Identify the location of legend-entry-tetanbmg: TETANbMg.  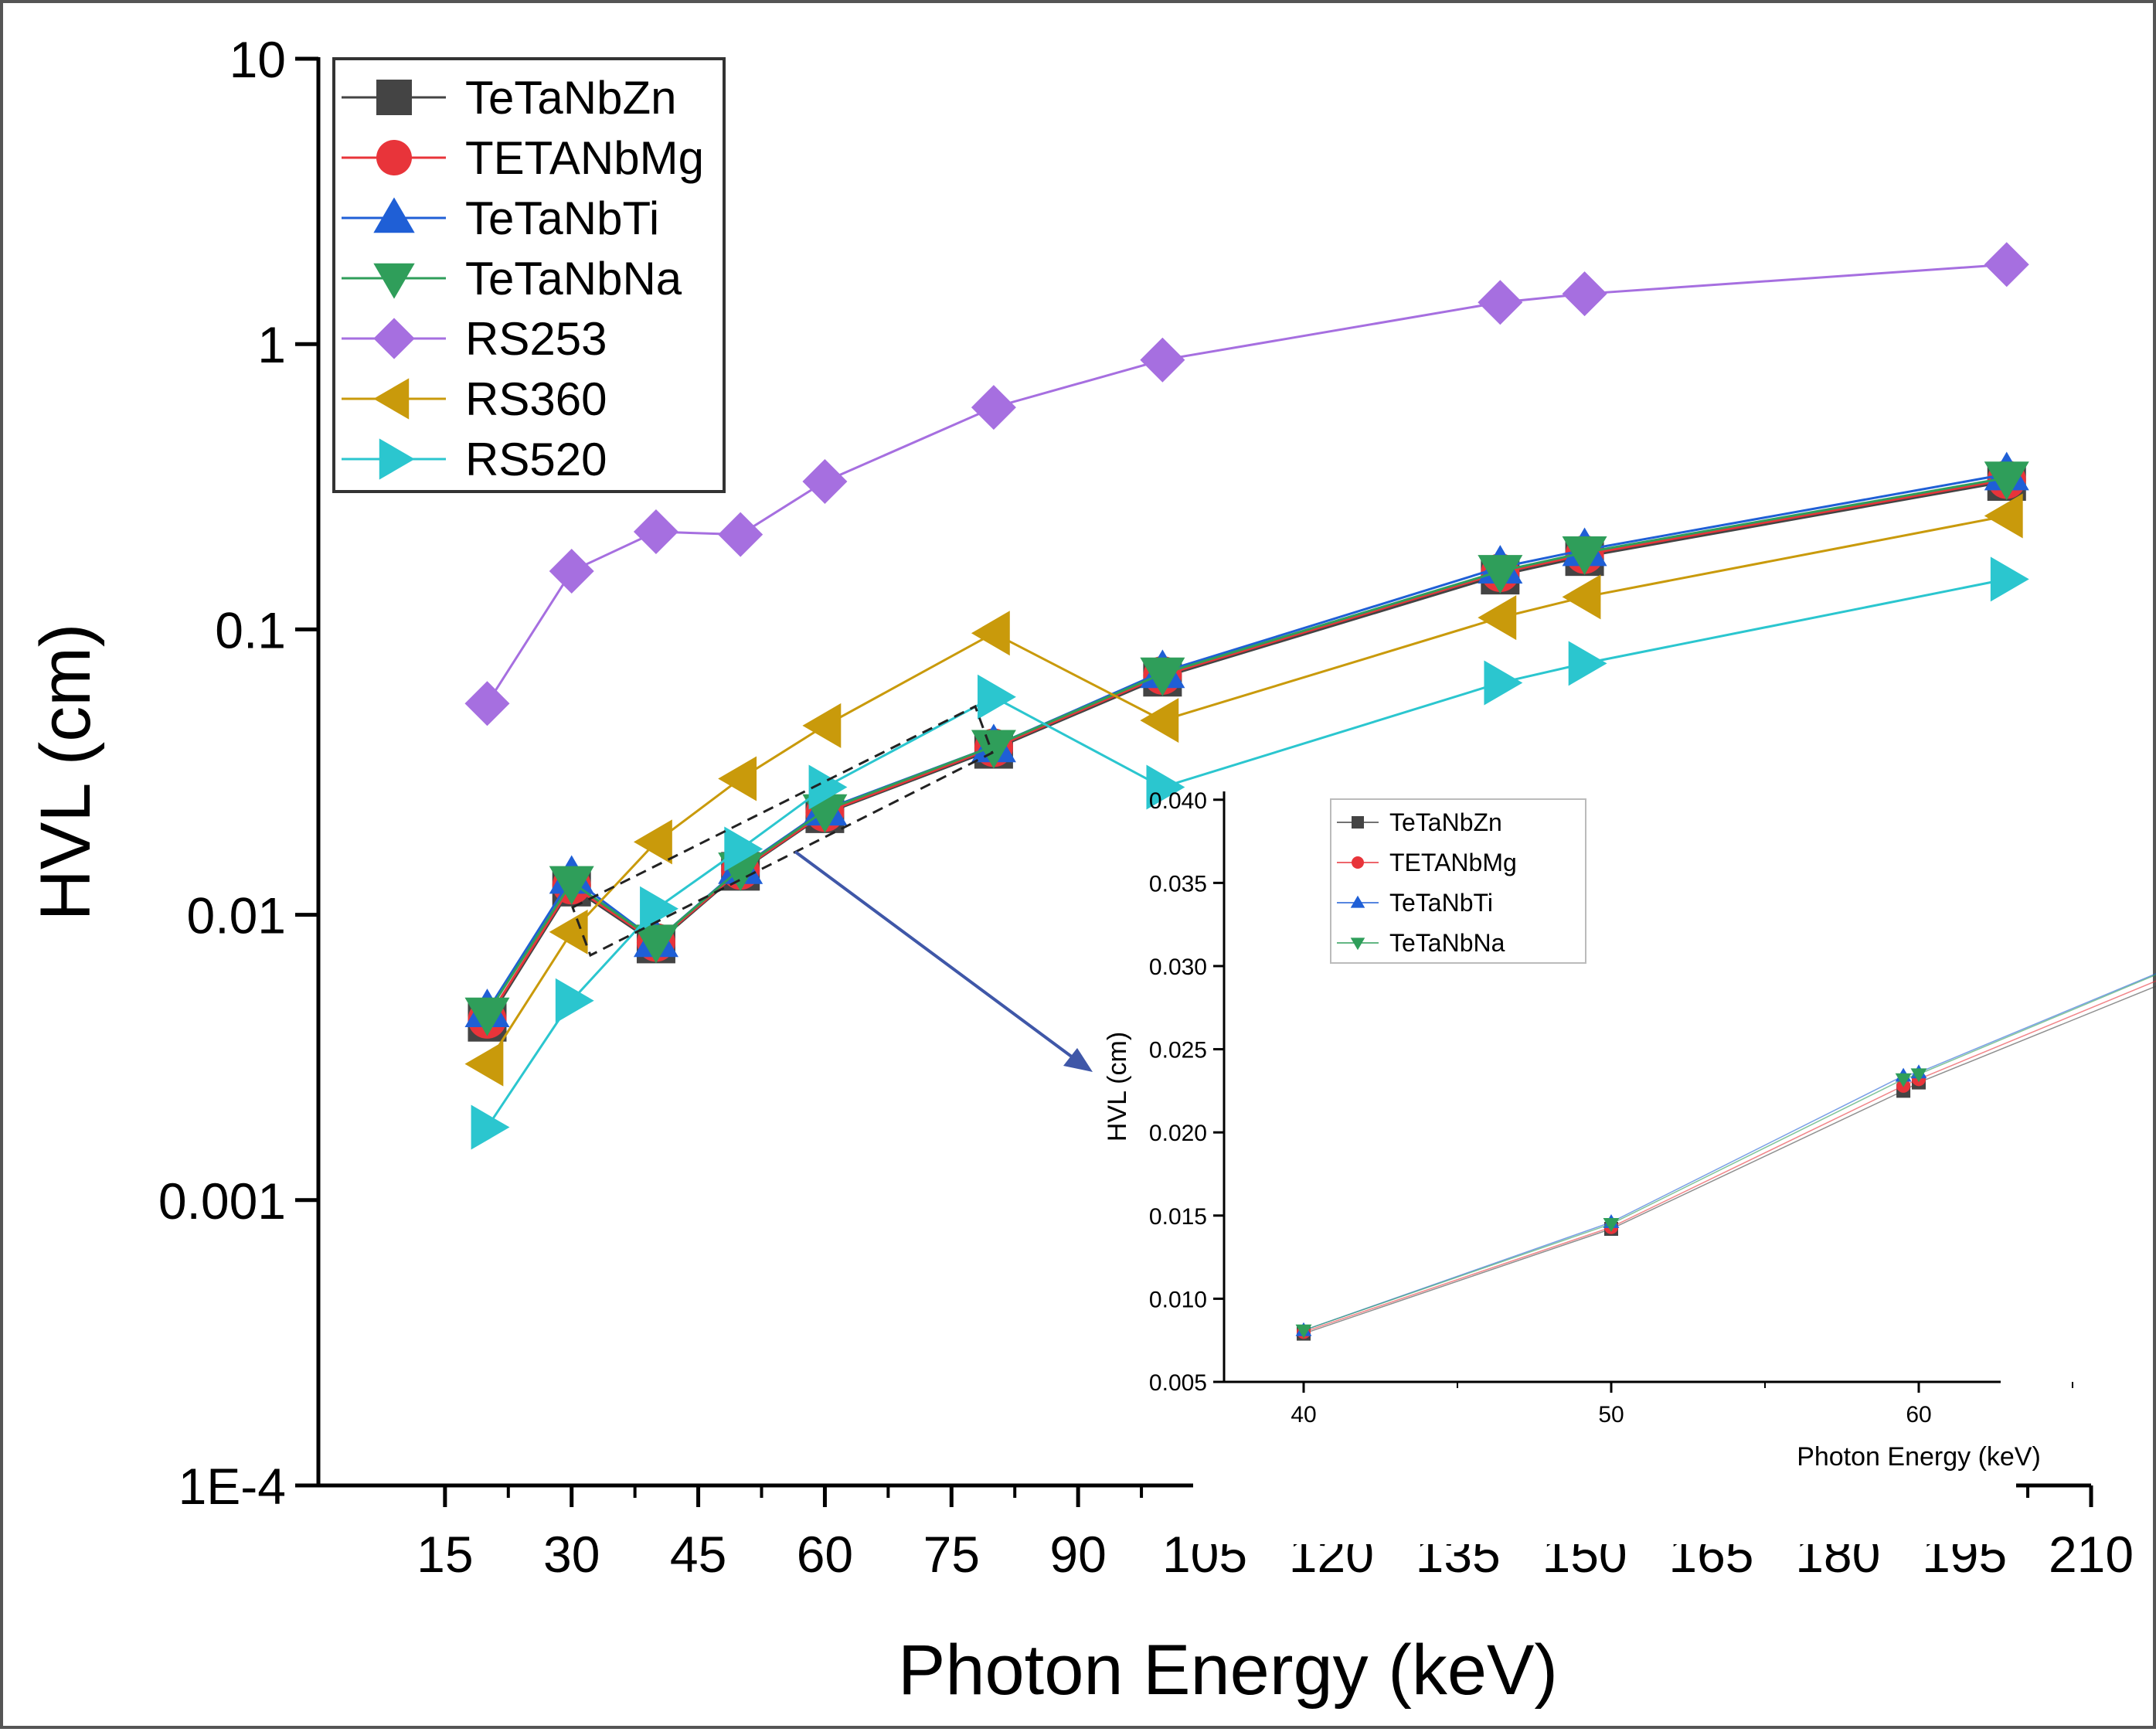
(523, 158).